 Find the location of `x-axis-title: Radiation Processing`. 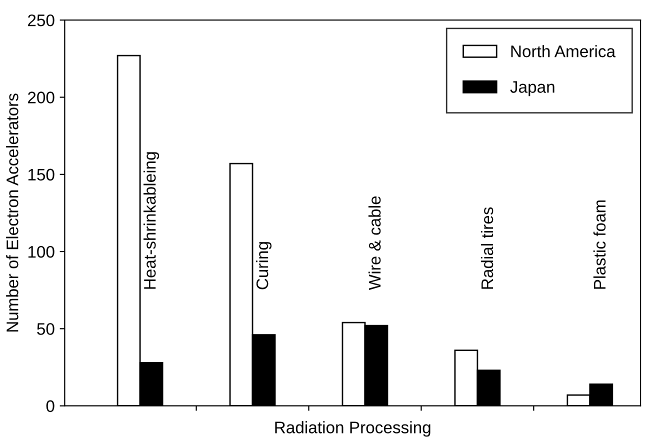

x-axis-title: Radiation Processing is located at coordinates (352, 429).